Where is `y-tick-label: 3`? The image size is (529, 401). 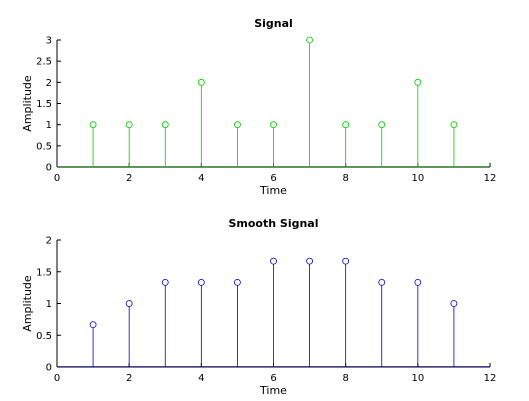
y-tick-label: 3 is located at coordinates (49, 41).